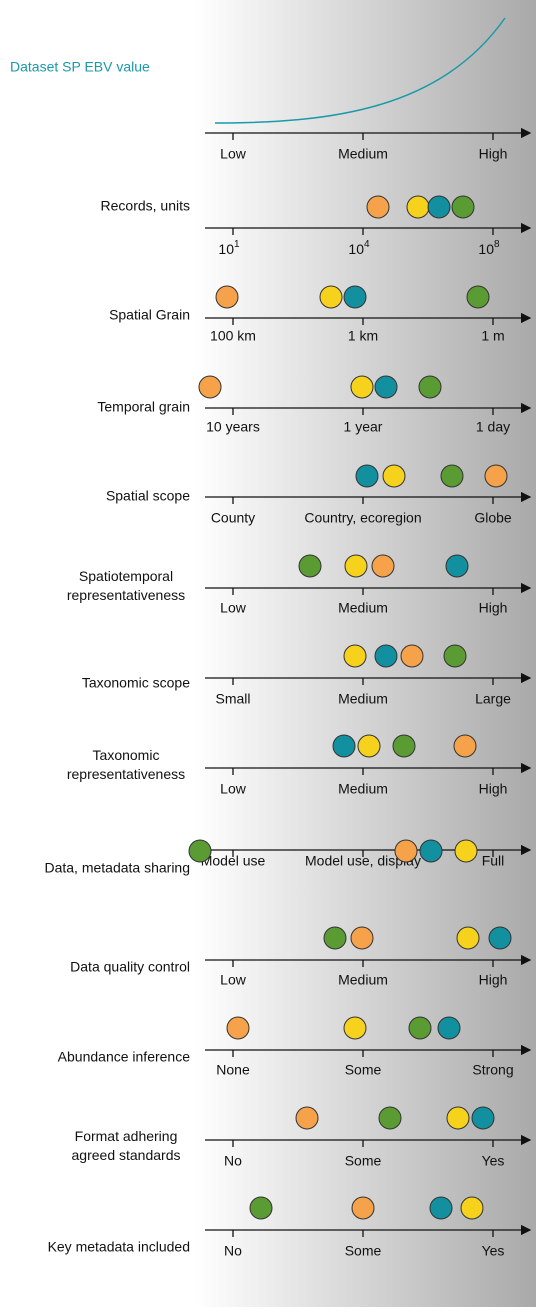 The width and height of the screenshot is (536, 1312). Describe the element at coordinates (124, 1057) in the screenshot. I see `row-label: Abundance inference` at that location.